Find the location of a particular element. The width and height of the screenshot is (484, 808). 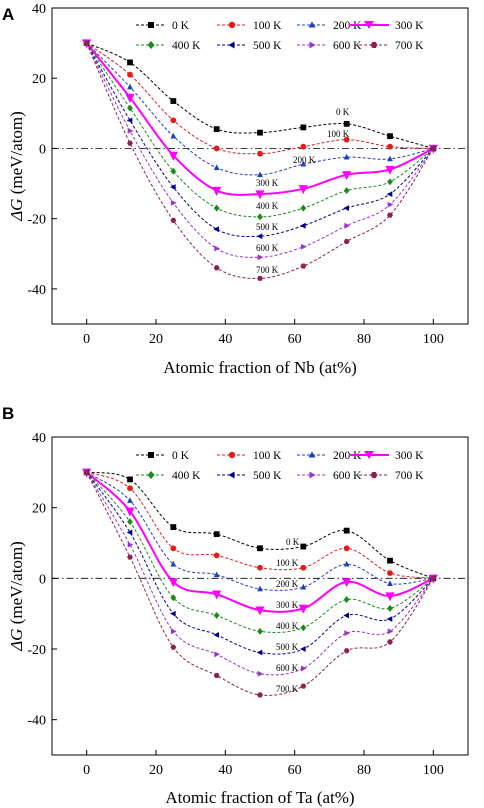

legend-label-200-k: 200 K is located at coordinates (347, 26).